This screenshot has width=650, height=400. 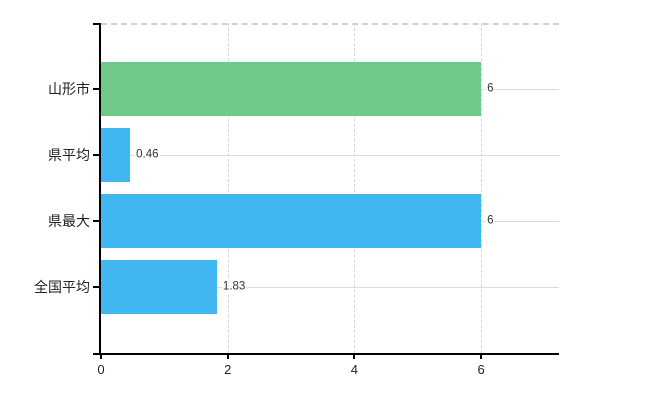 What do you see at coordinates (101, 369) in the screenshot?
I see `x-axis-tick-label: 0` at bounding box center [101, 369].